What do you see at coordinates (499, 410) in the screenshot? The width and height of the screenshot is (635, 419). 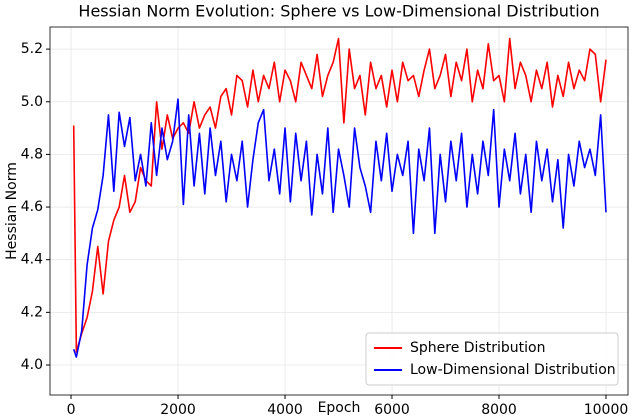 I see `x-tick-label: 8000` at bounding box center [499, 410].